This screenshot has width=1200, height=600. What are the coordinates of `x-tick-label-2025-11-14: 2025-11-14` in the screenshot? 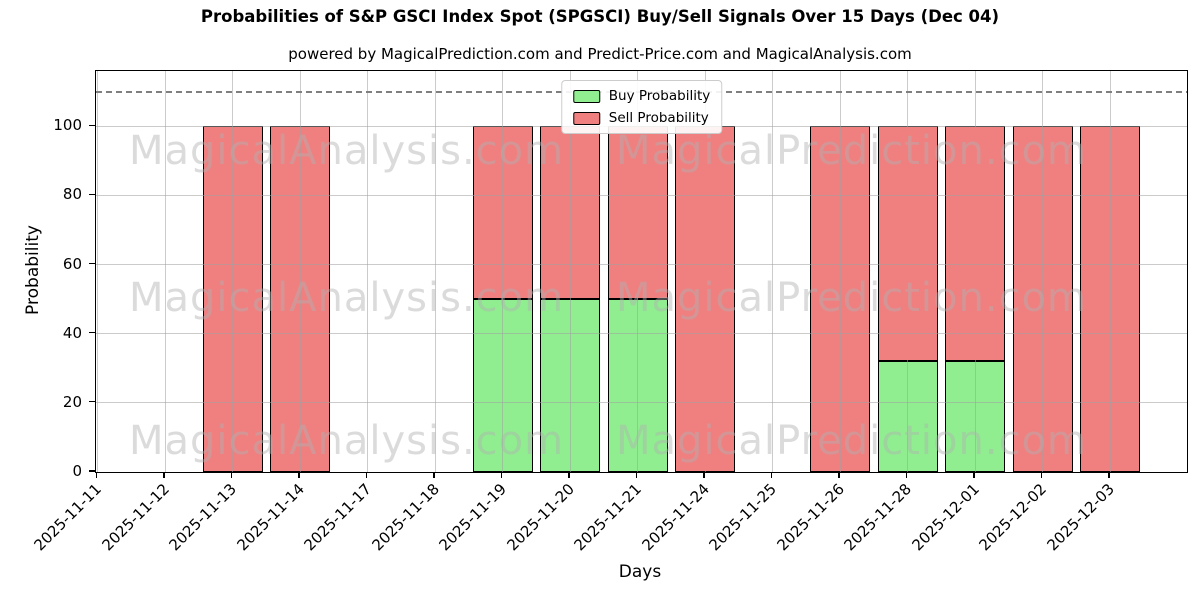 It's located at (270, 517).